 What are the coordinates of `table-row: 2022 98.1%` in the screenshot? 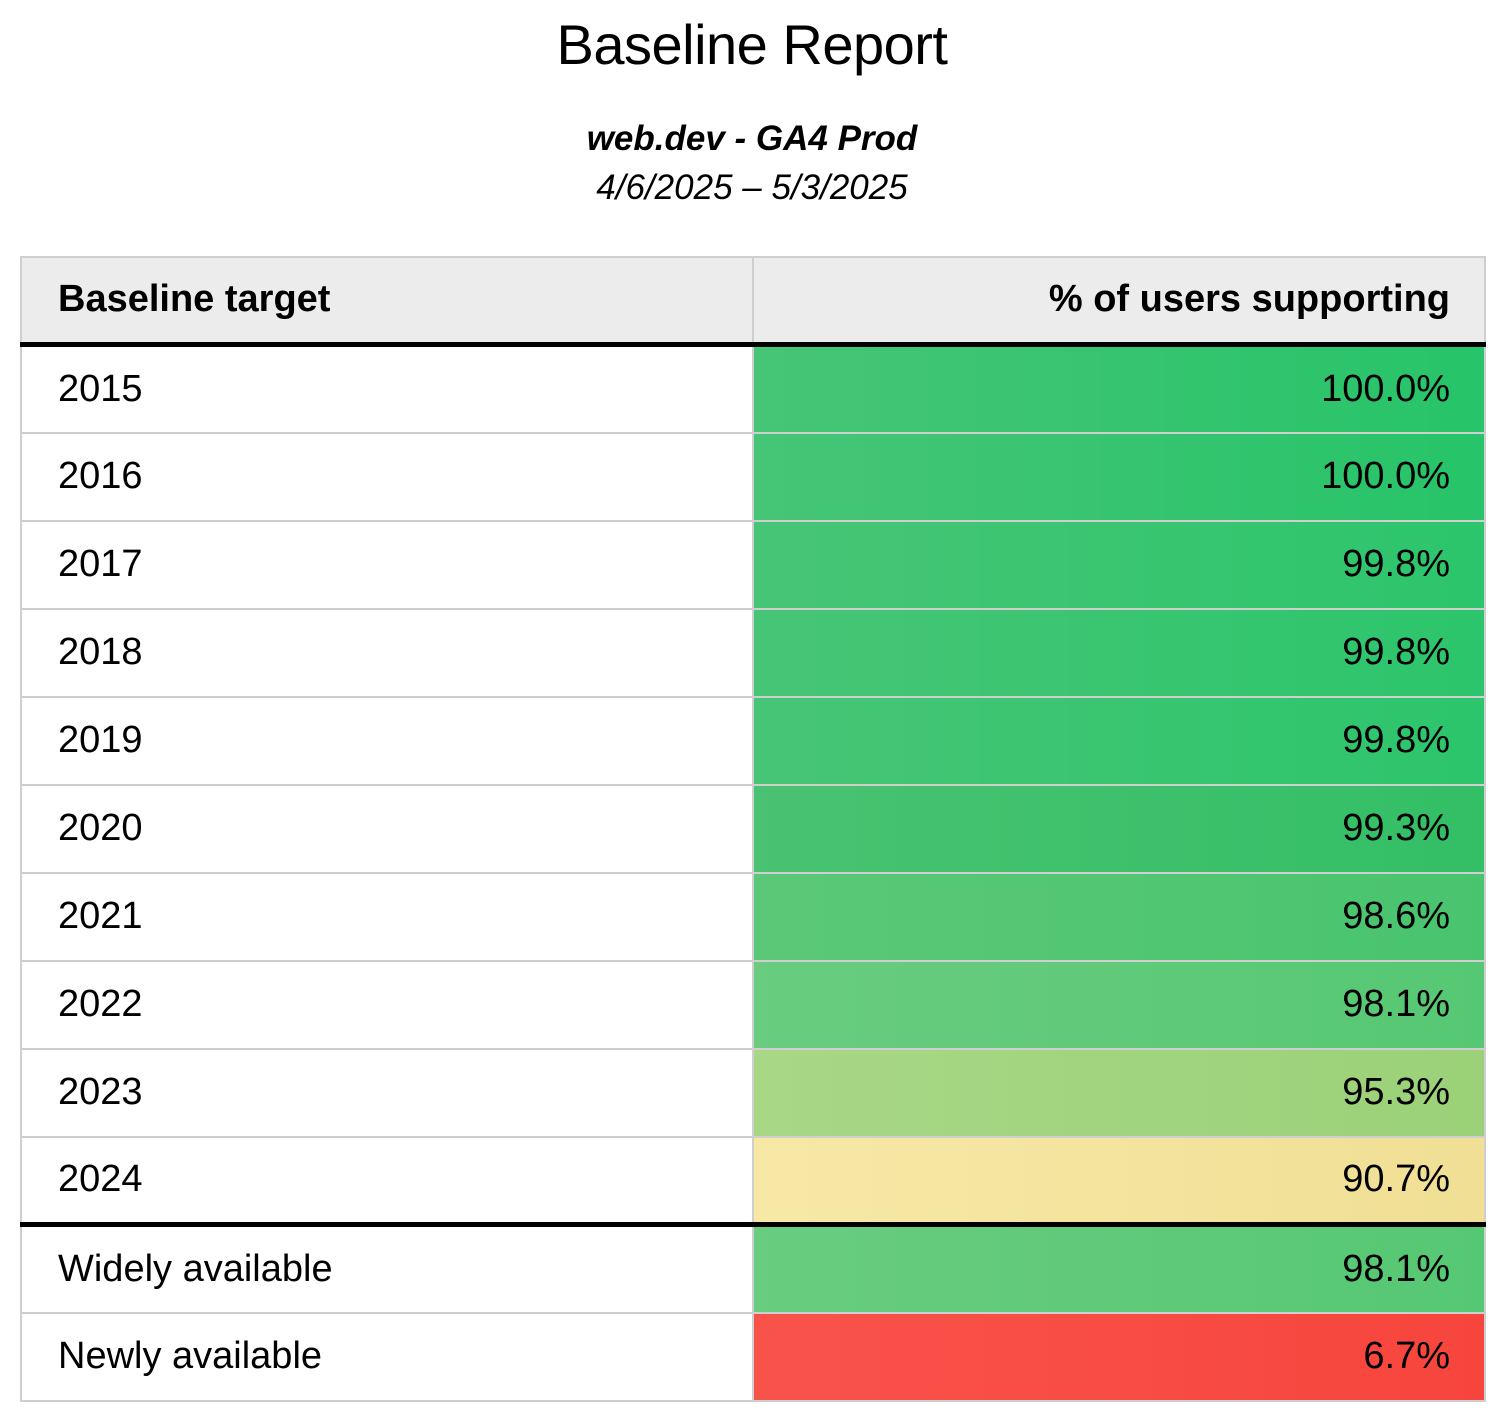 It's located at (753, 1004).